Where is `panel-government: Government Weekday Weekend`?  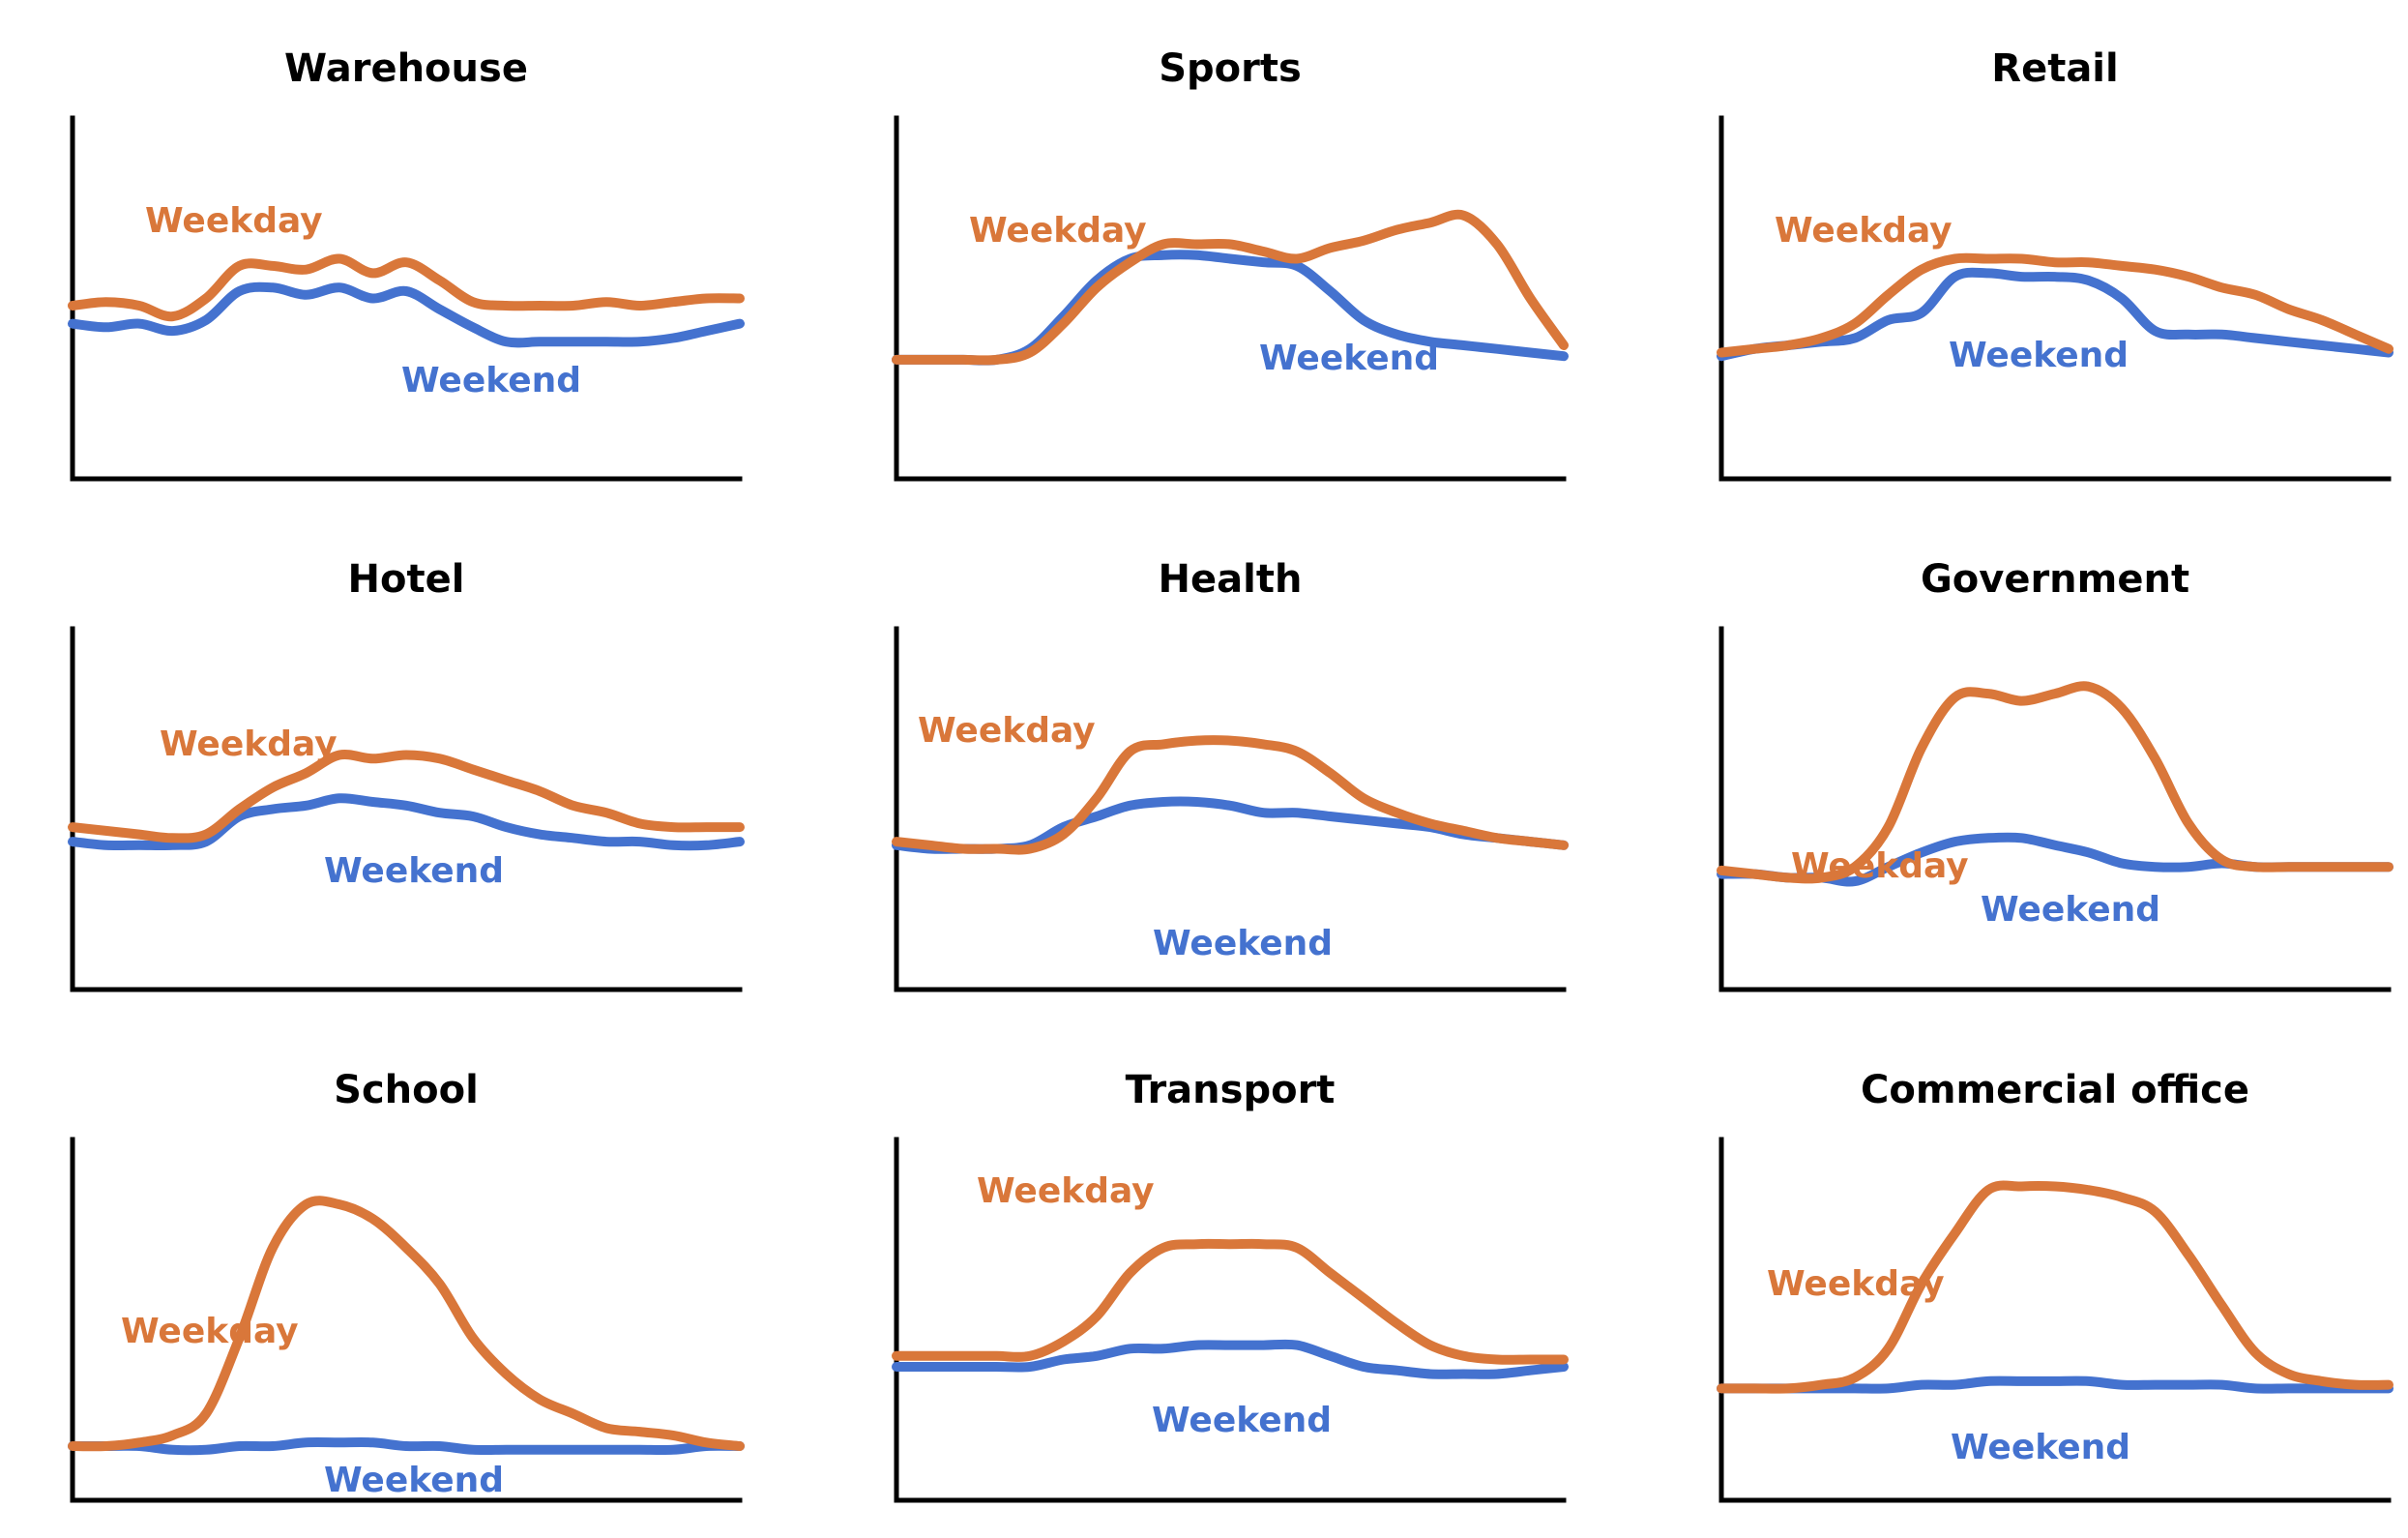 panel-government: Government Weekday Weekend is located at coordinates (2055, 775).